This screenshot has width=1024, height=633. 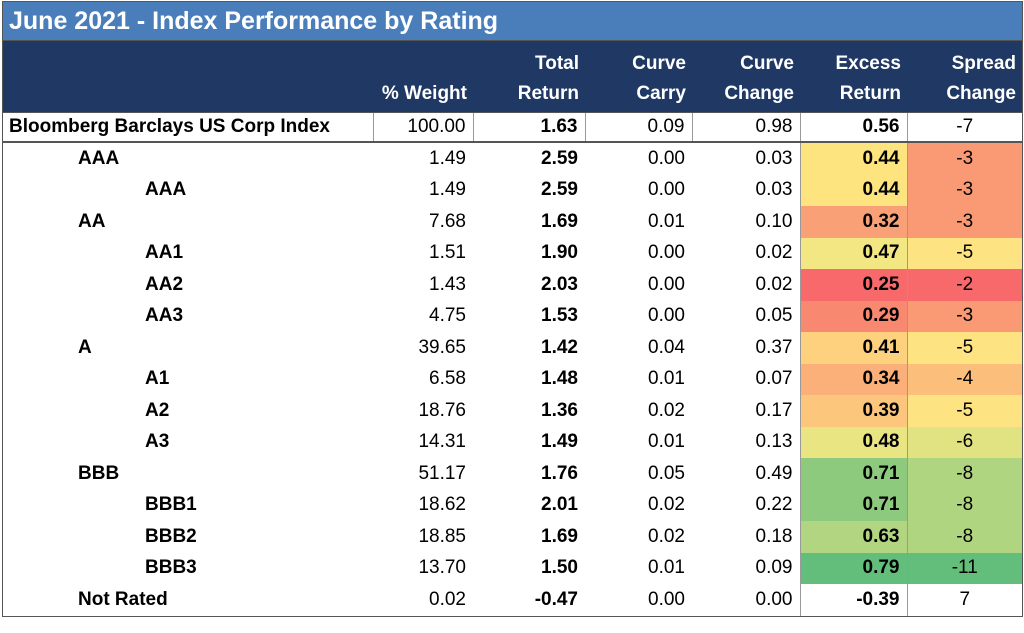 I want to click on value-cell: 0.48, so click(x=853, y=442).